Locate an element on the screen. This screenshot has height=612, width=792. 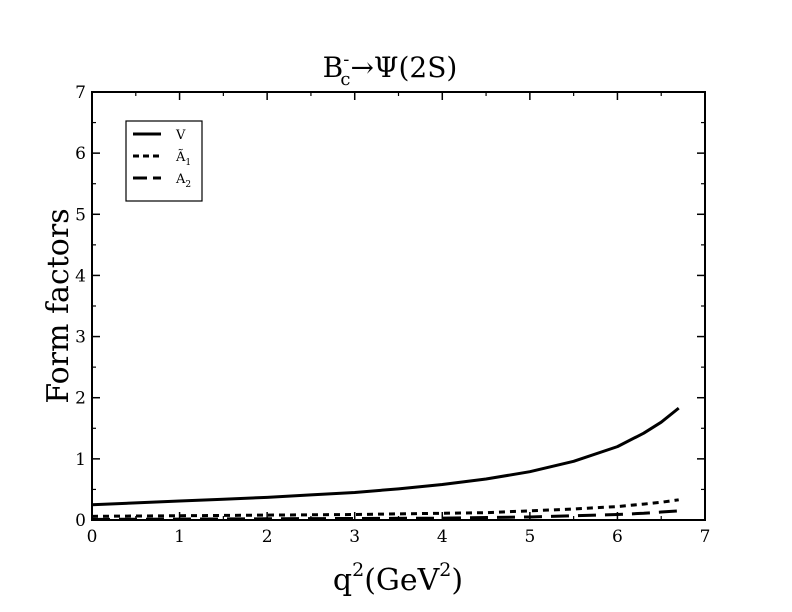
x-tick-label: 5 is located at coordinates (529, 537).